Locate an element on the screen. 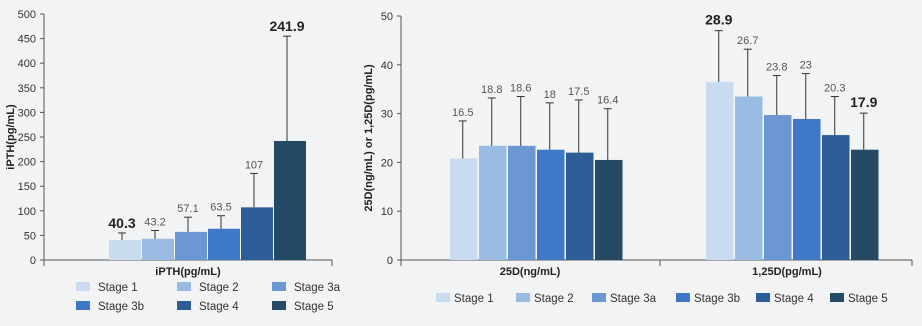 Image resolution: width=922 pixels, height=326 pixels. data-label: 18.6 is located at coordinates (520, 89).